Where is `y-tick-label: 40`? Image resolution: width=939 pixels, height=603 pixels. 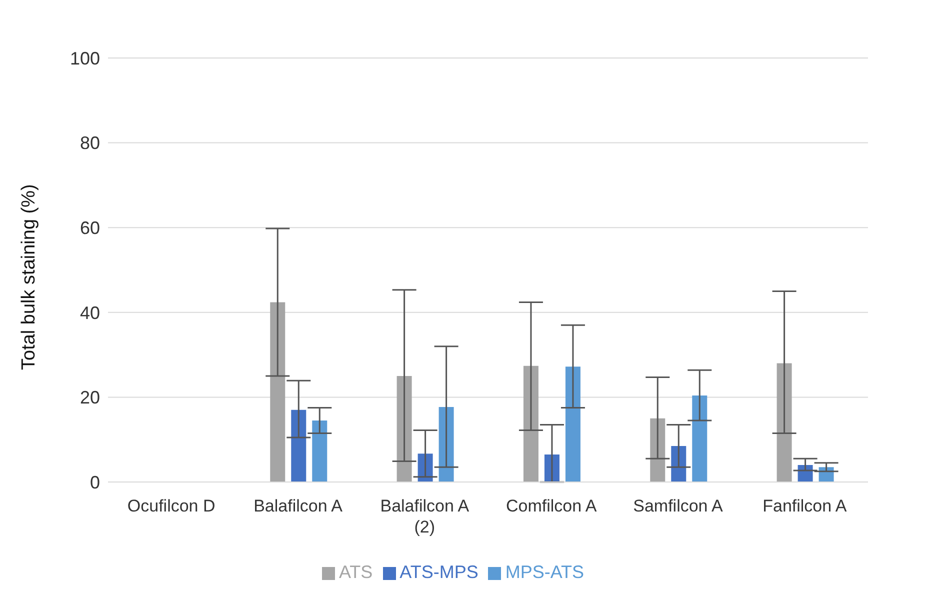 y-tick-label: 40 is located at coordinates (90, 312).